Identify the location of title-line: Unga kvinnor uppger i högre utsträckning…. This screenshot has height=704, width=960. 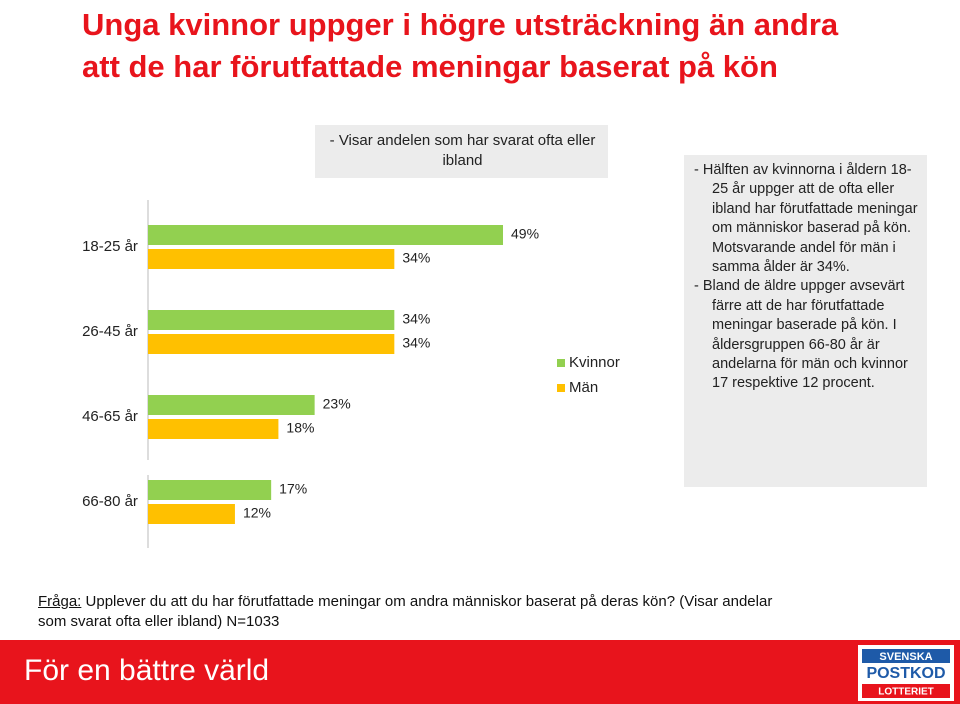
(460, 24).